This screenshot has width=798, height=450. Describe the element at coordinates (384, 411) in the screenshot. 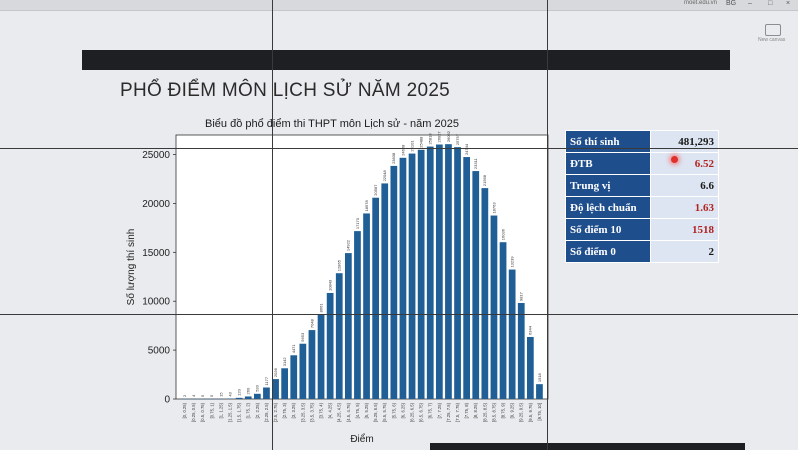

I see `x-tick-label: [5.5, 5.75)` at that location.